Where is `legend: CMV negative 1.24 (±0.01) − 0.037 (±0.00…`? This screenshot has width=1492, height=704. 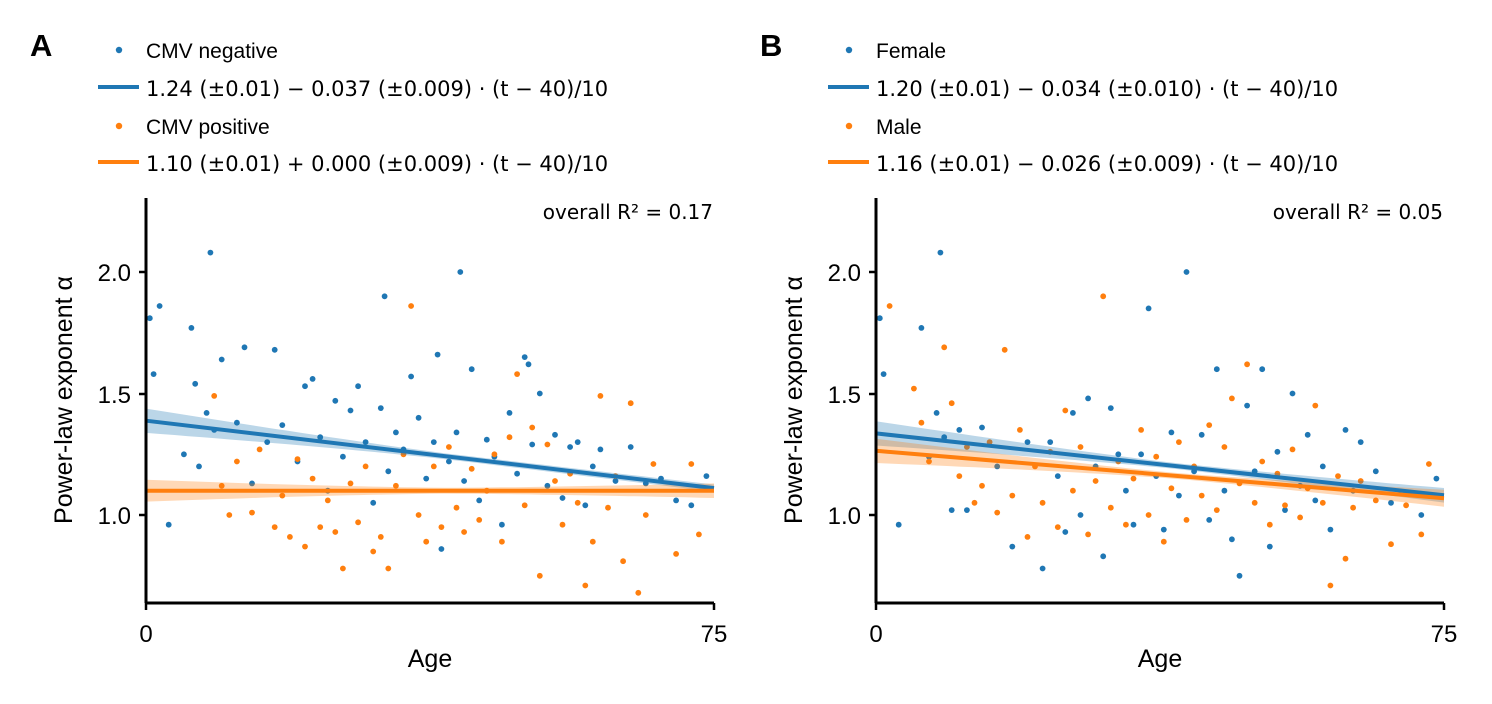
legend: CMV negative 1.24 (±0.01) − 0.037 (±0.00… is located at coordinates (353, 108).